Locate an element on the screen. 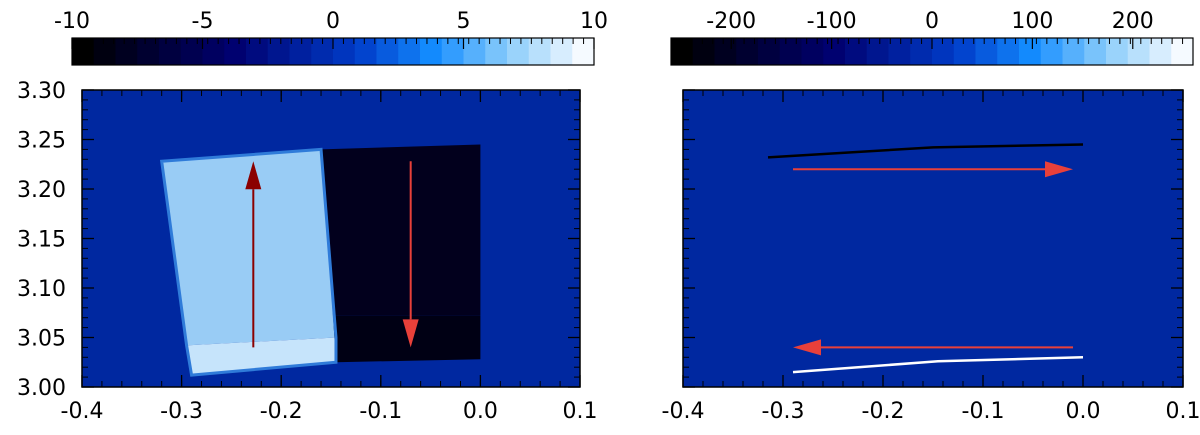 This screenshot has height=435, width=1200. darker-strip is located at coordinates (406, 339).